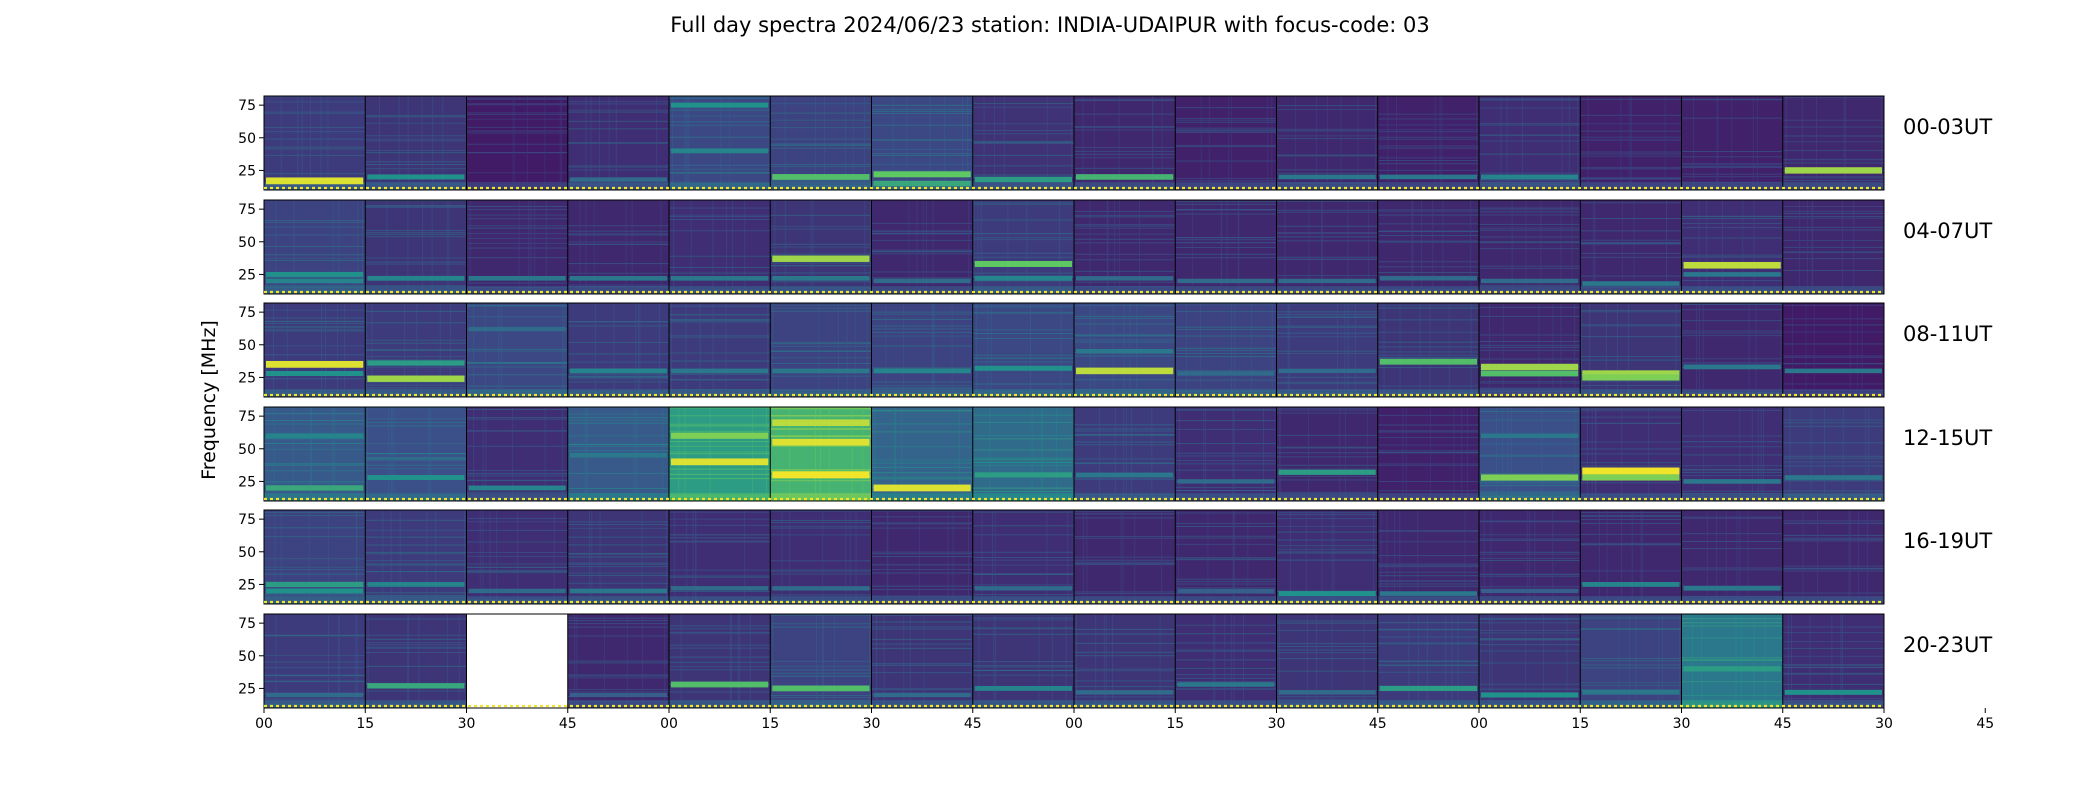  I want to click on x-tick-label: 15, so click(365, 724).